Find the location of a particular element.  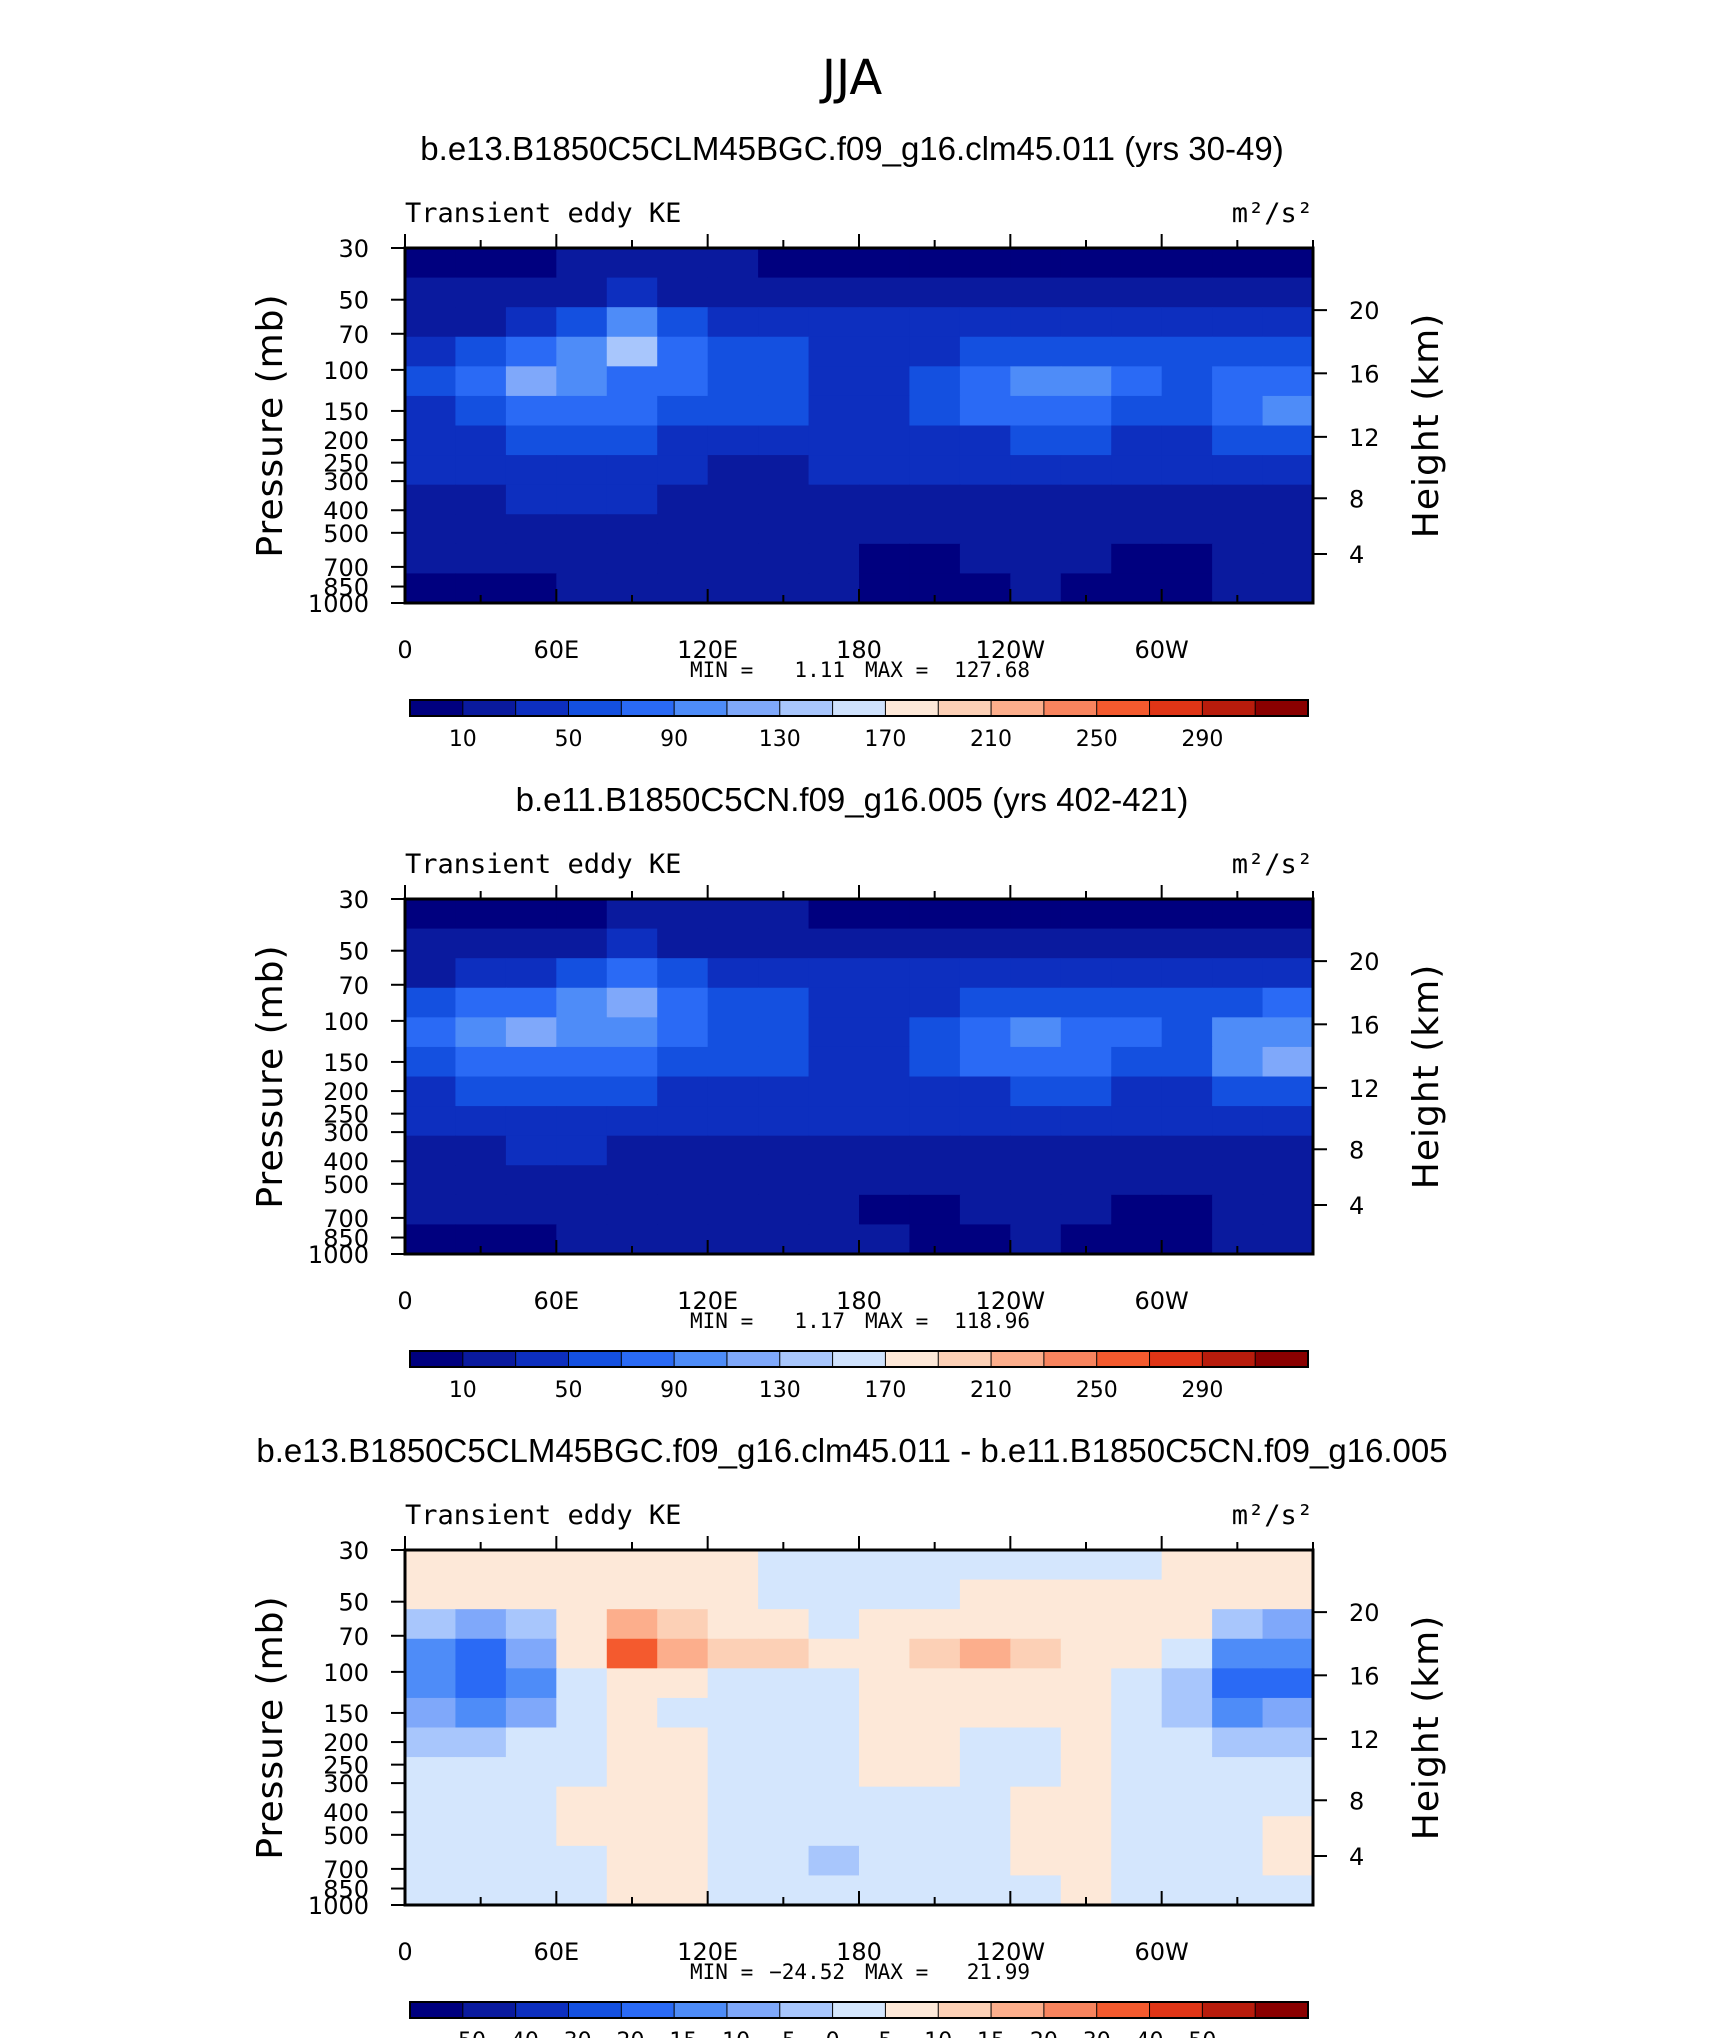

y-tick-right-label: 8 is located at coordinates (1356, 499).